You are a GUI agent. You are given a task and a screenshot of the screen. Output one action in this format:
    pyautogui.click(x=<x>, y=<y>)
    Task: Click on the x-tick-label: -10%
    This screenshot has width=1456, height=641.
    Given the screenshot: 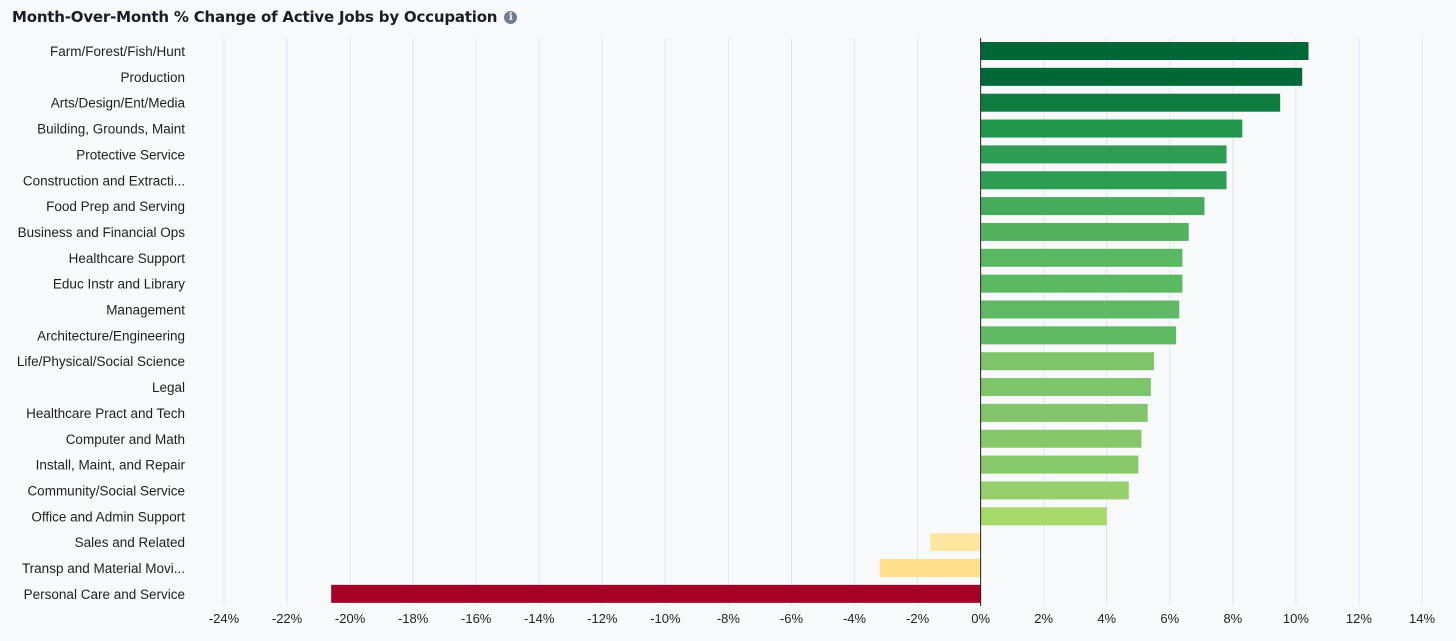 What is the action you would take?
    pyautogui.click(x=665, y=618)
    